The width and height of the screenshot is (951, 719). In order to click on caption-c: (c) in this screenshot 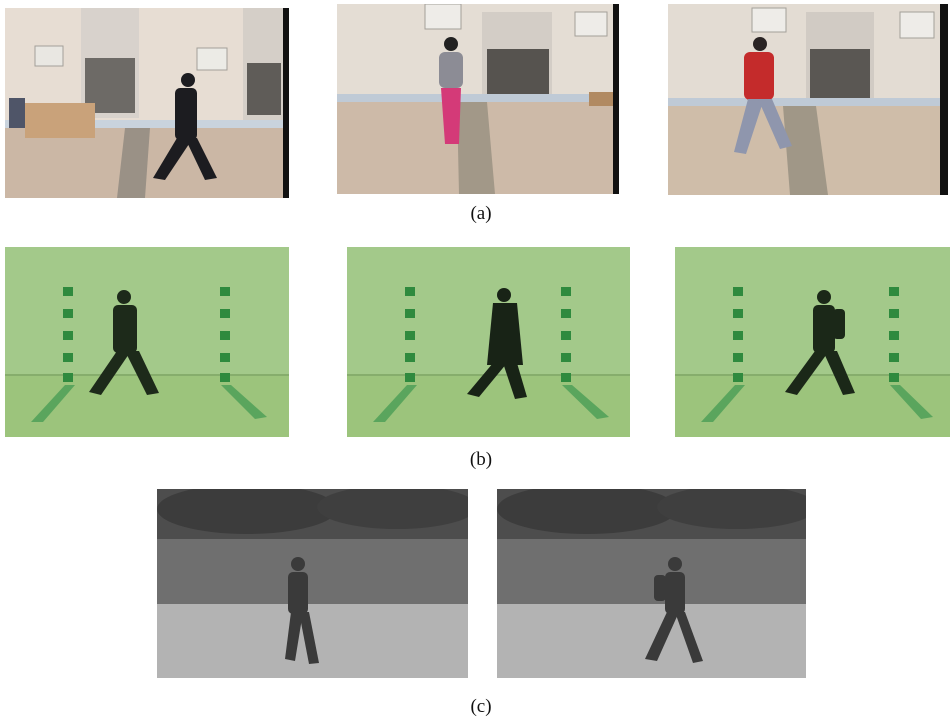, I will do `click(481, 706)`.